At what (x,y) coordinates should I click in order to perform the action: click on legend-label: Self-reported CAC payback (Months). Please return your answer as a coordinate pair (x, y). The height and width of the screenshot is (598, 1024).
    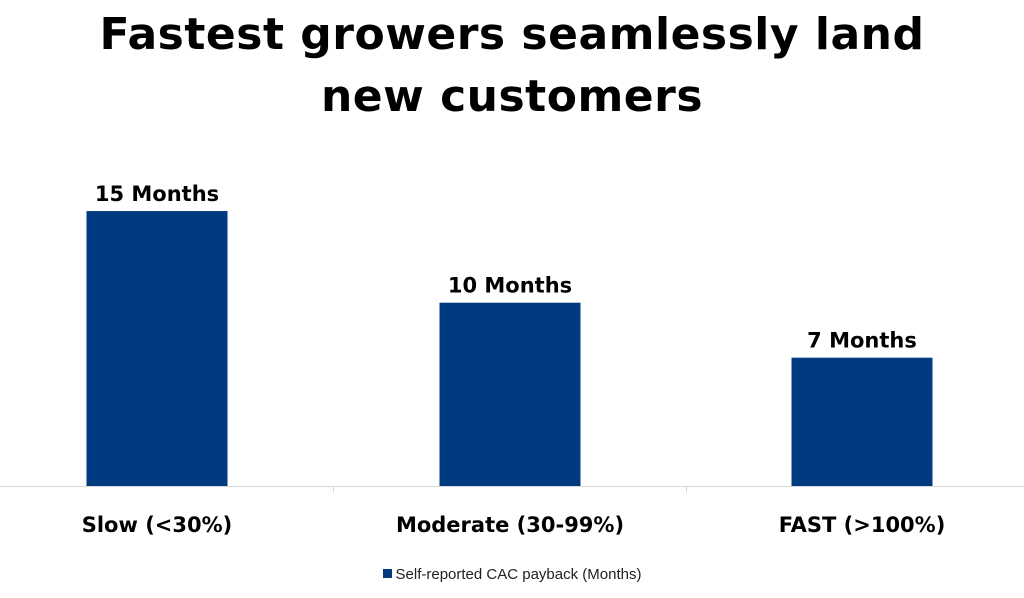
    Looking at the image, I should click on (518, 574).